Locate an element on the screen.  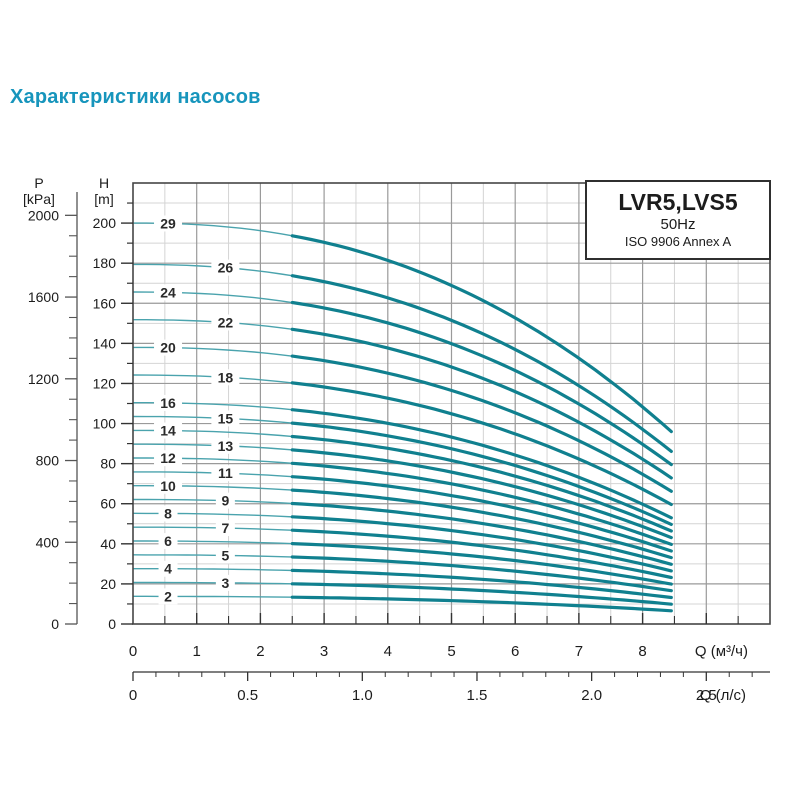
curve-label-12: 12 is located at coordinates (168, 458).